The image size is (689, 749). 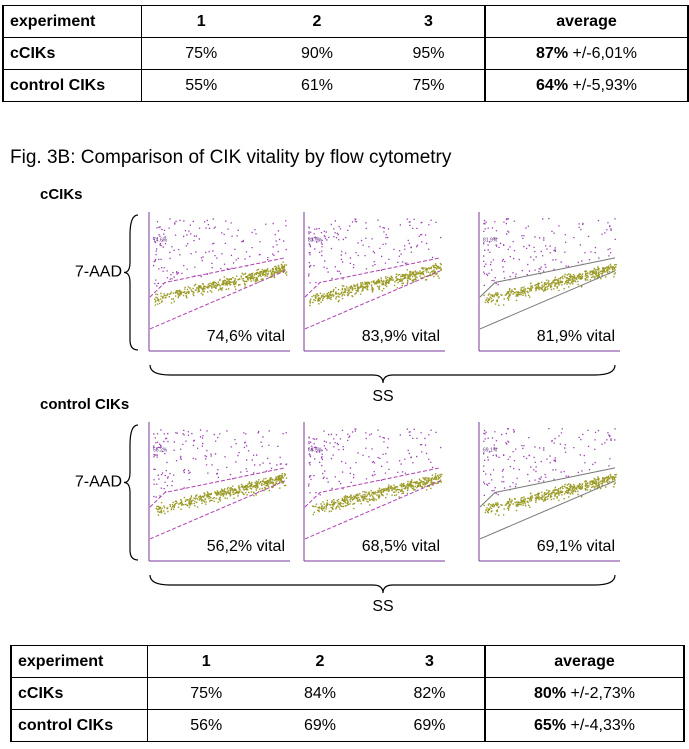 I want to click on average-value: 64%, so click(x=552, y=85).